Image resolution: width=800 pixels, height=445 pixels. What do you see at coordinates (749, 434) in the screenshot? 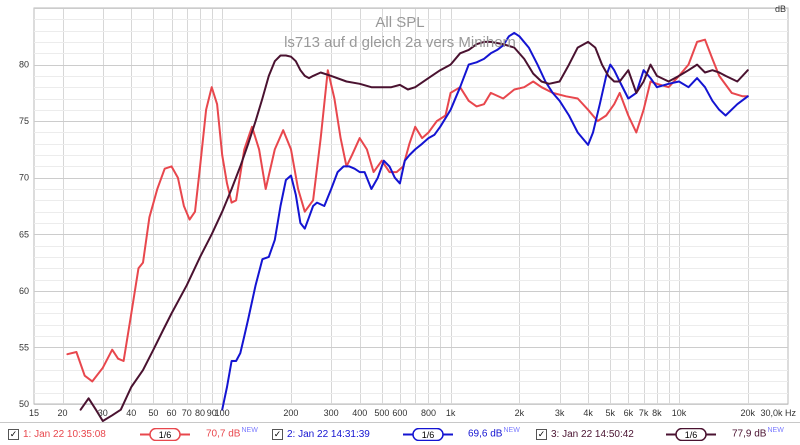
I see `series-3-level-value: 77,9 dB` at bounding box center [749, 434].